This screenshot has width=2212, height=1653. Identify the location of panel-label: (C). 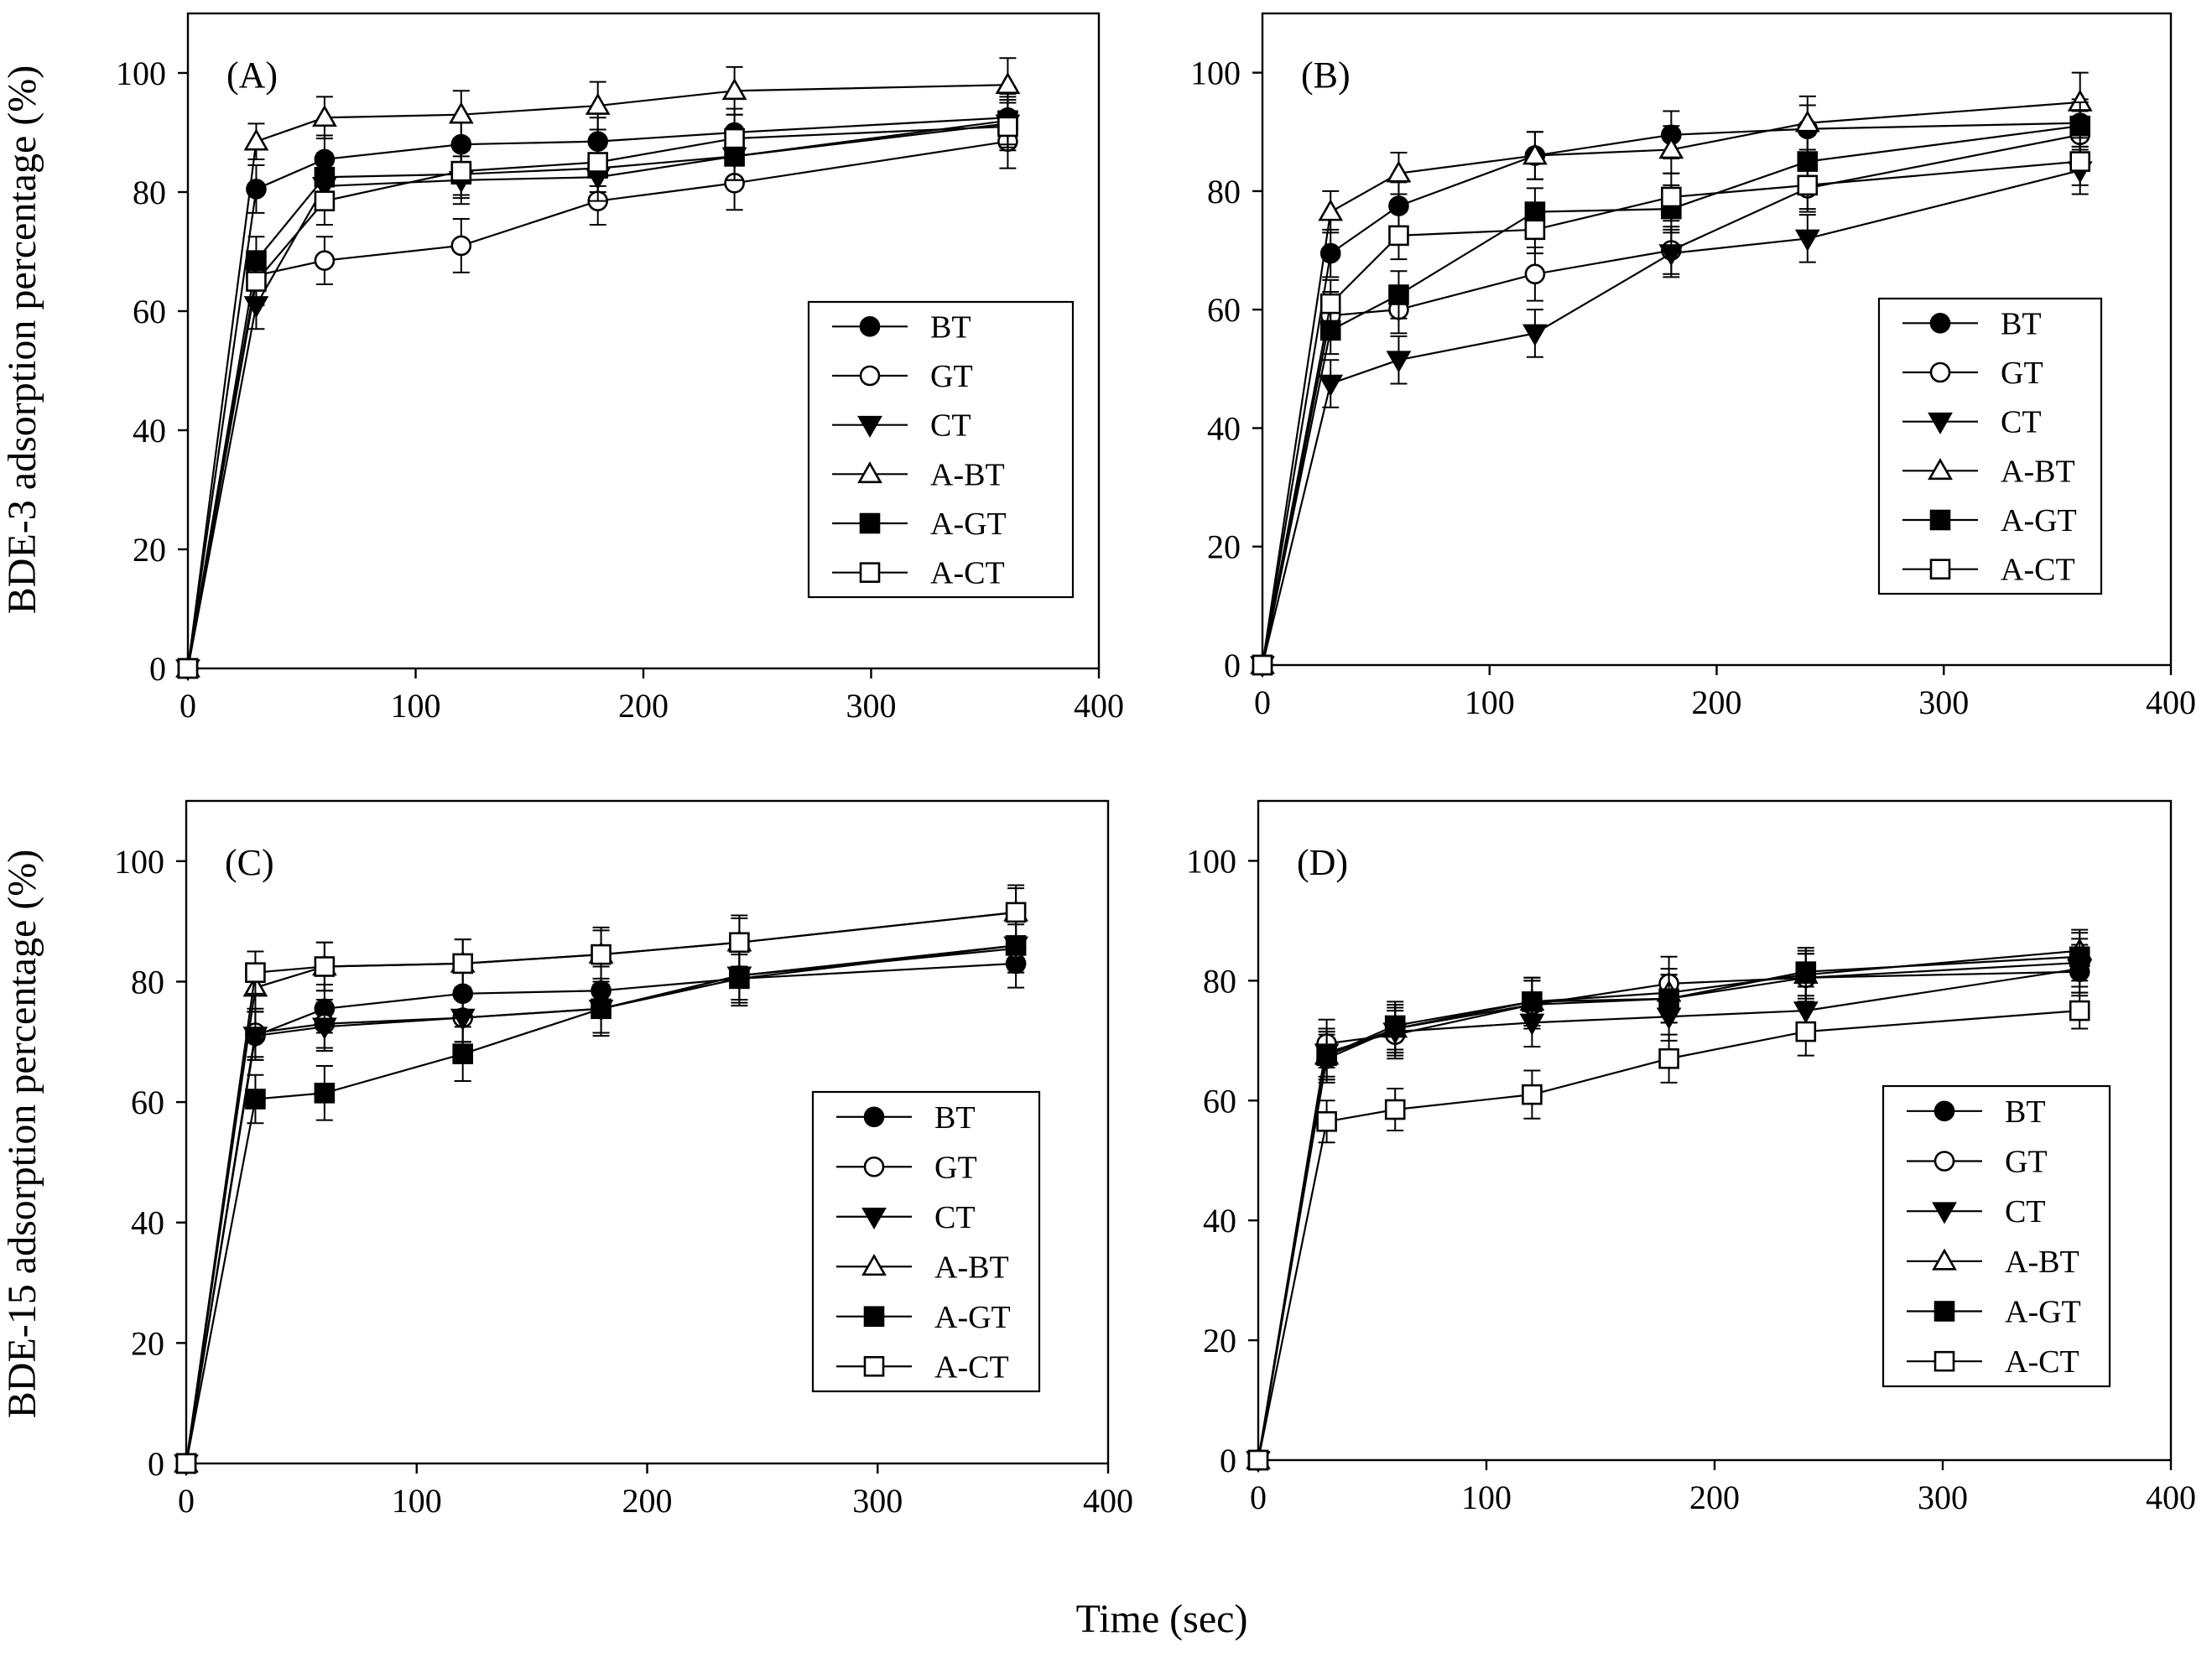
(249, 862).